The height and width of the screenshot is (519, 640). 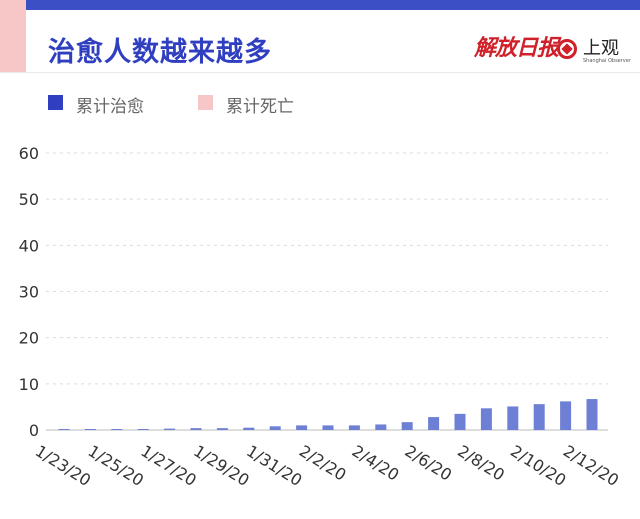 I want to click on x-tick-label: 1/27/20, so click(x=168, y=465).